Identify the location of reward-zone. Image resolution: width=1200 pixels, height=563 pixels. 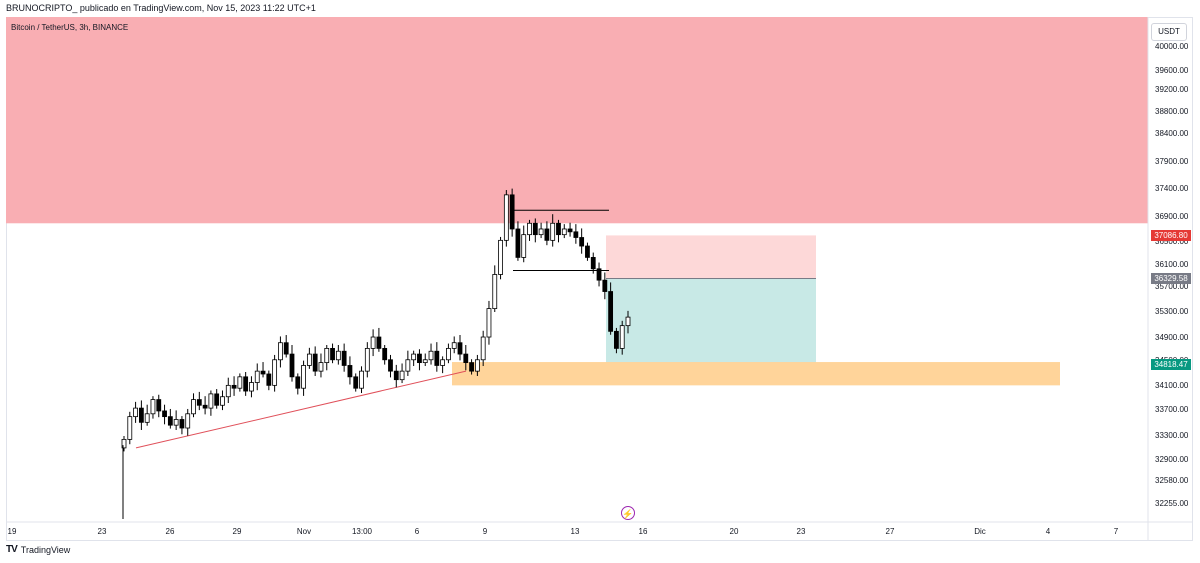
(711, 321).